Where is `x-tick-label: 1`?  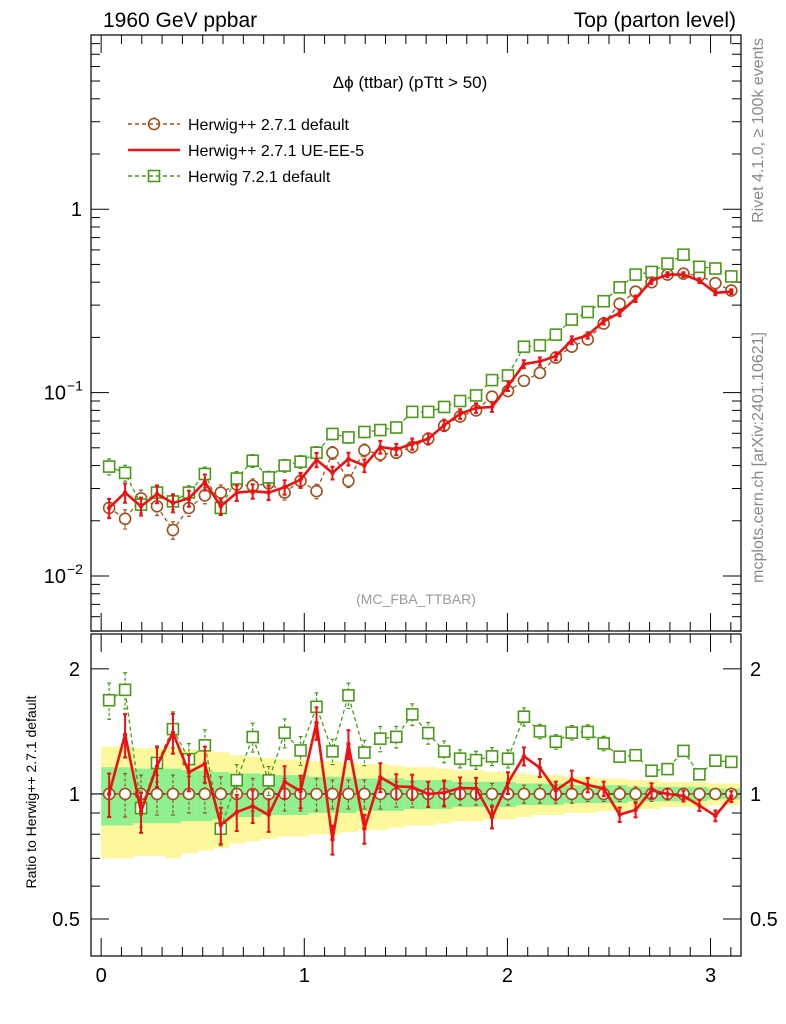 x-tick-label: 1 is located at coordinates (304, 976).